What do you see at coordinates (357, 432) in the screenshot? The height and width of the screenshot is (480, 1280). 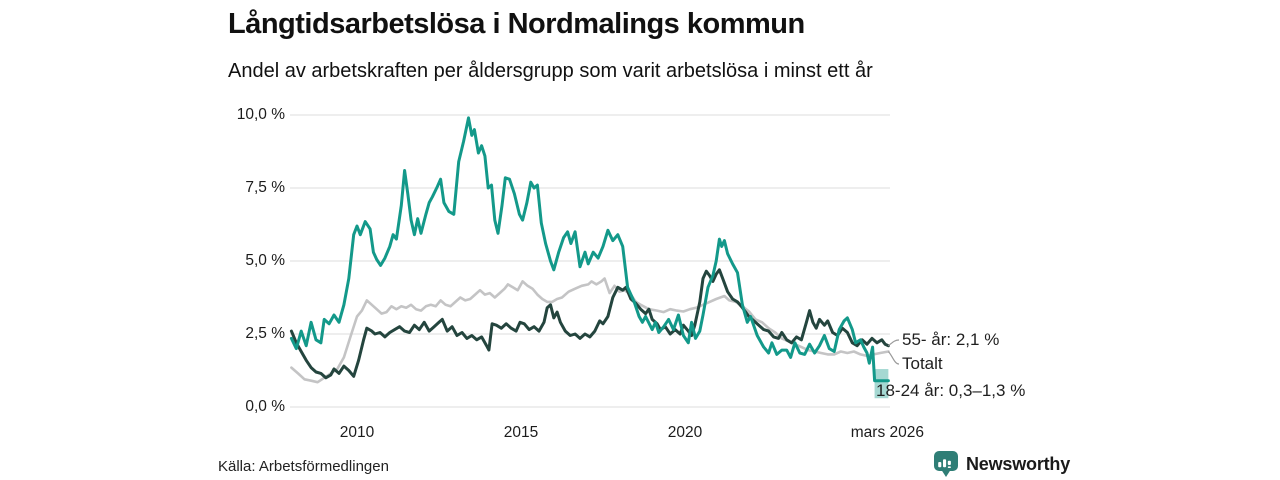 I see `x-tick-label: 2010` at bounding box center [357, 432].